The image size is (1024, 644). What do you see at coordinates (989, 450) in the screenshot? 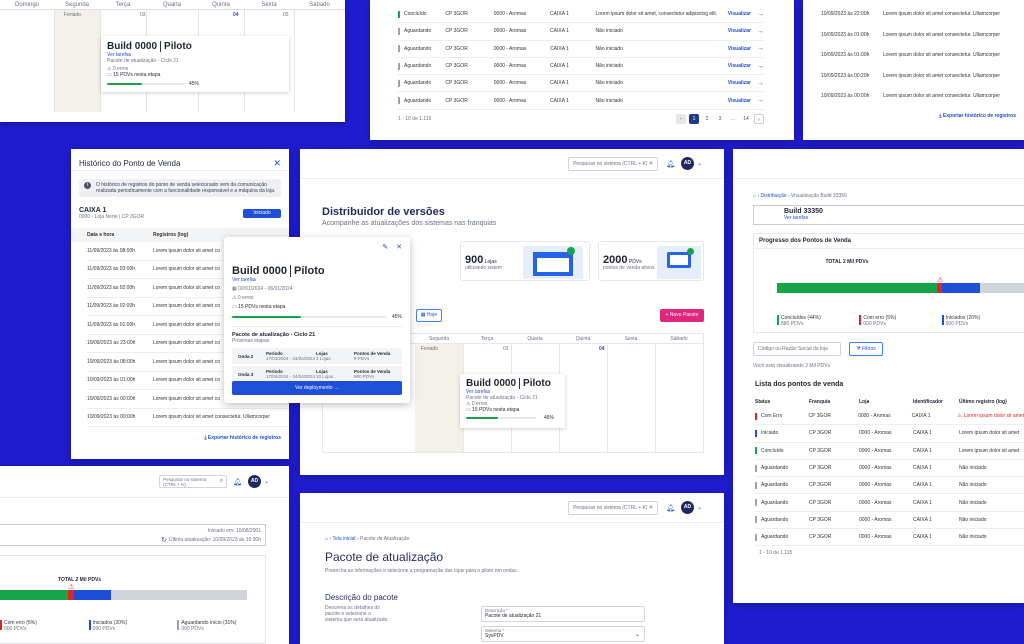
I see `log-cell: Lorem ipsum dolor sit amet` at bounding box center [989, 450].